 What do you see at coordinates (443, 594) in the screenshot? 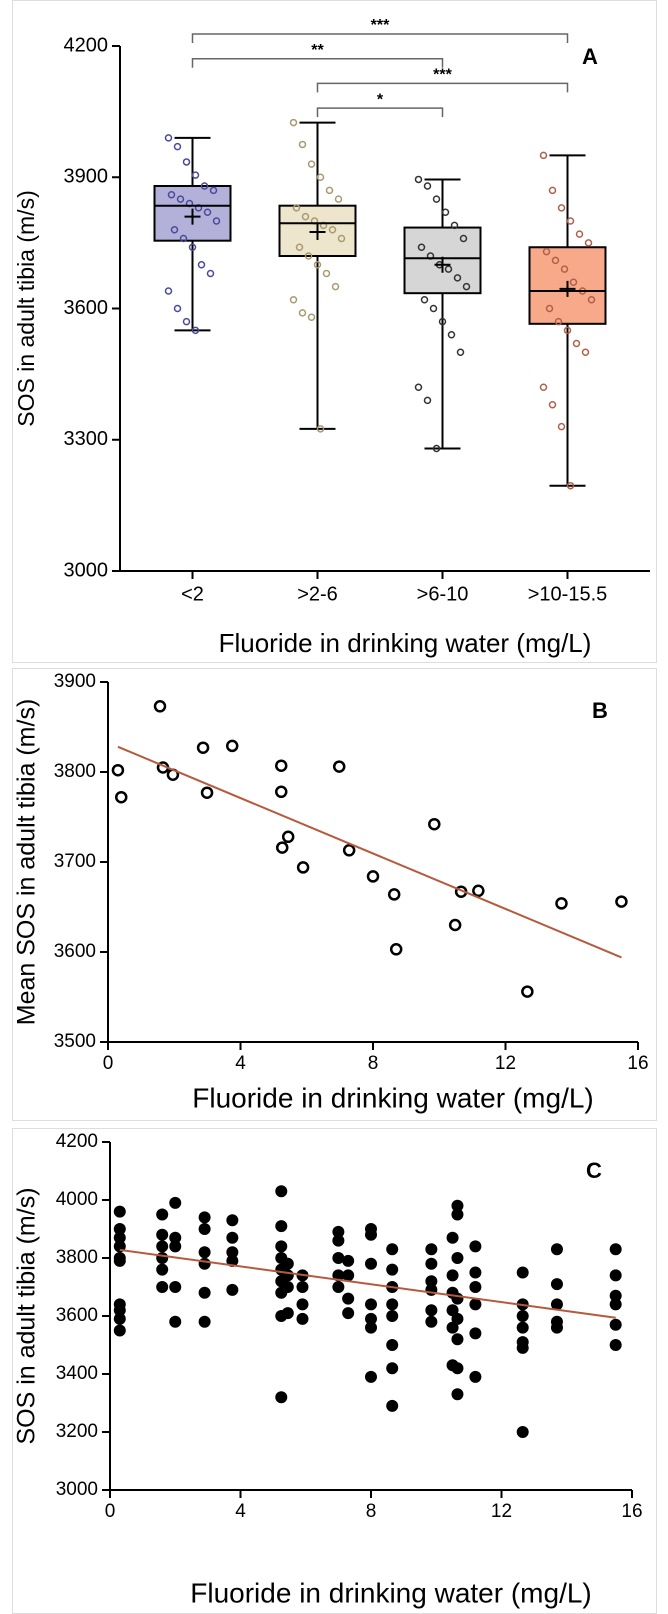
I see `x-tick-label: >6-10` at bounding box center [443, 594].